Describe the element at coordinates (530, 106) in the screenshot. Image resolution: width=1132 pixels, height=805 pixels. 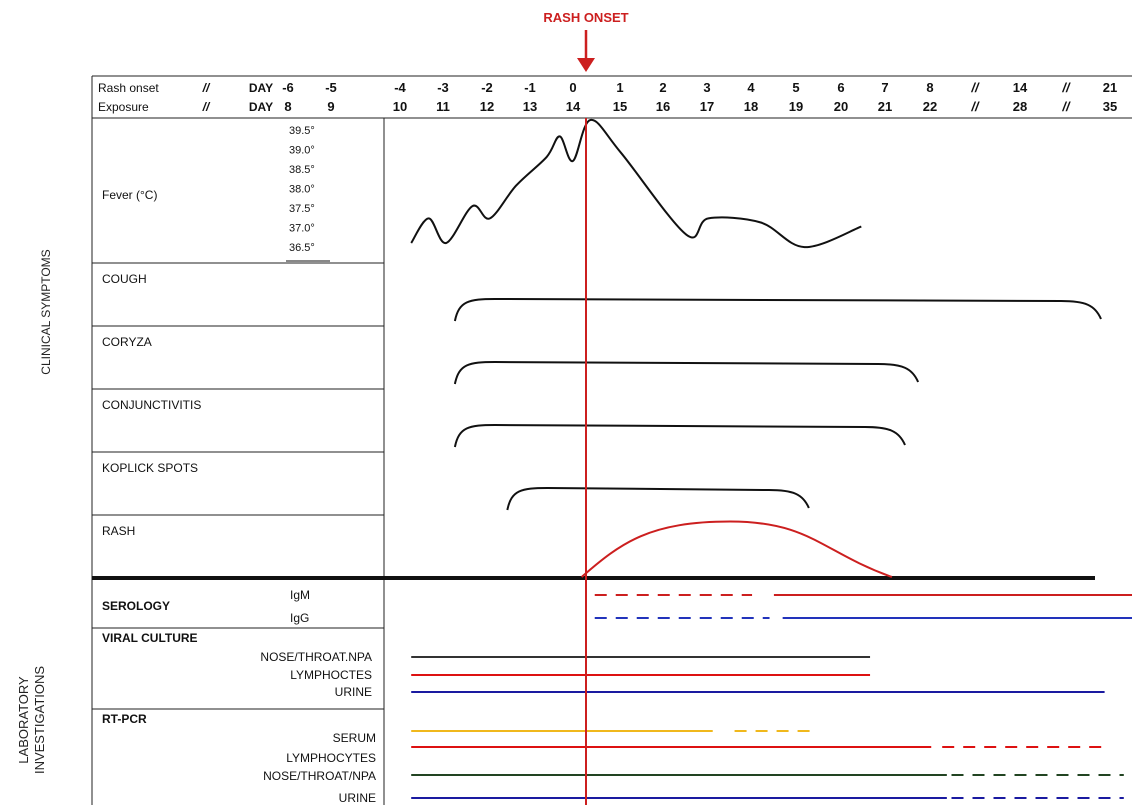
I see `header-exposure-day: 13` at that location.